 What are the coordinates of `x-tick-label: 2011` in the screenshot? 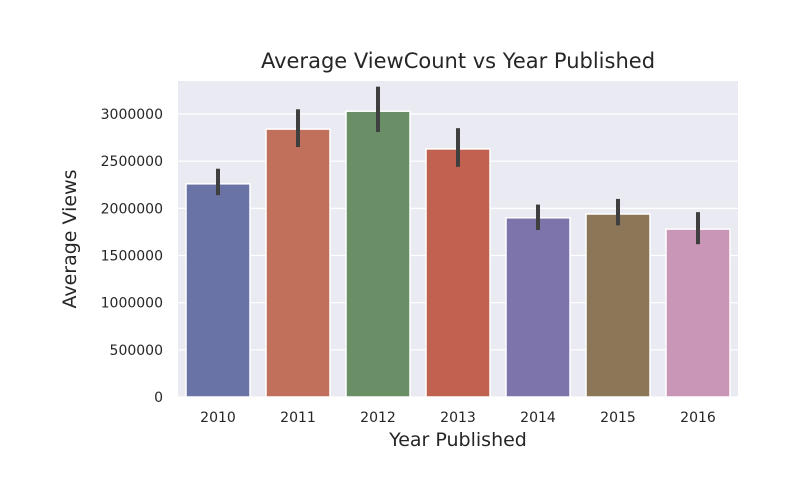 It's located at (298, 418).